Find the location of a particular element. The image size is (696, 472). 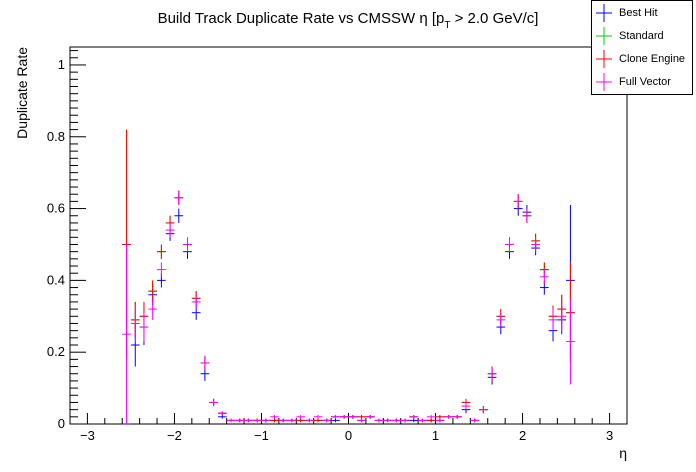

y-tick-label: 0.2 is located at coordinates (56, 351).